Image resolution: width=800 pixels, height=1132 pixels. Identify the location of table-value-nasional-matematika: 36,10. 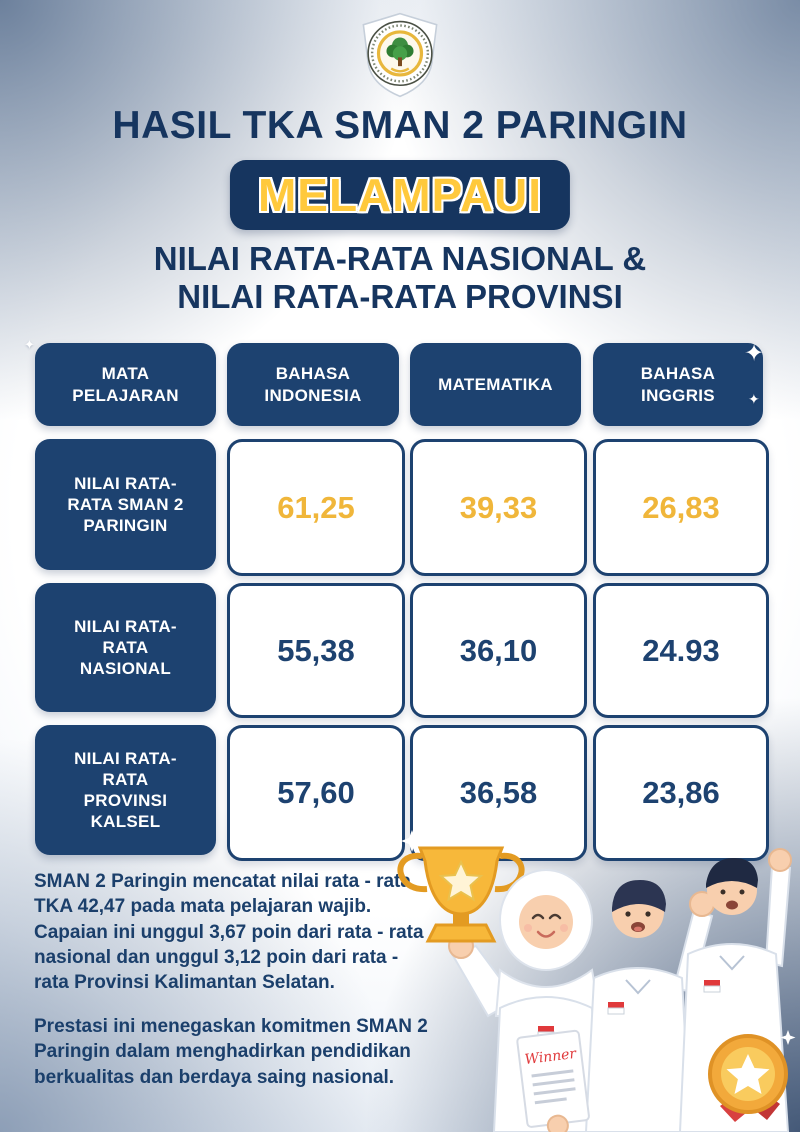
(498, 650).